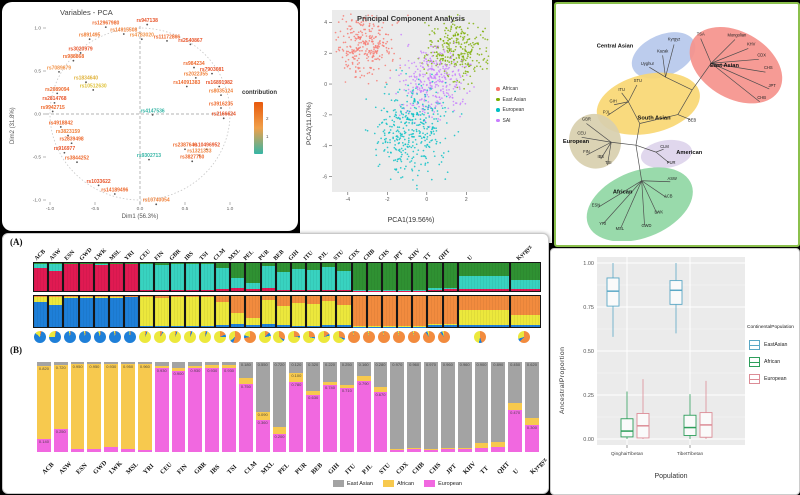 This screenshot has height=495, width=800. I want to click on population-label-cell: BEB, so click(279, 250).